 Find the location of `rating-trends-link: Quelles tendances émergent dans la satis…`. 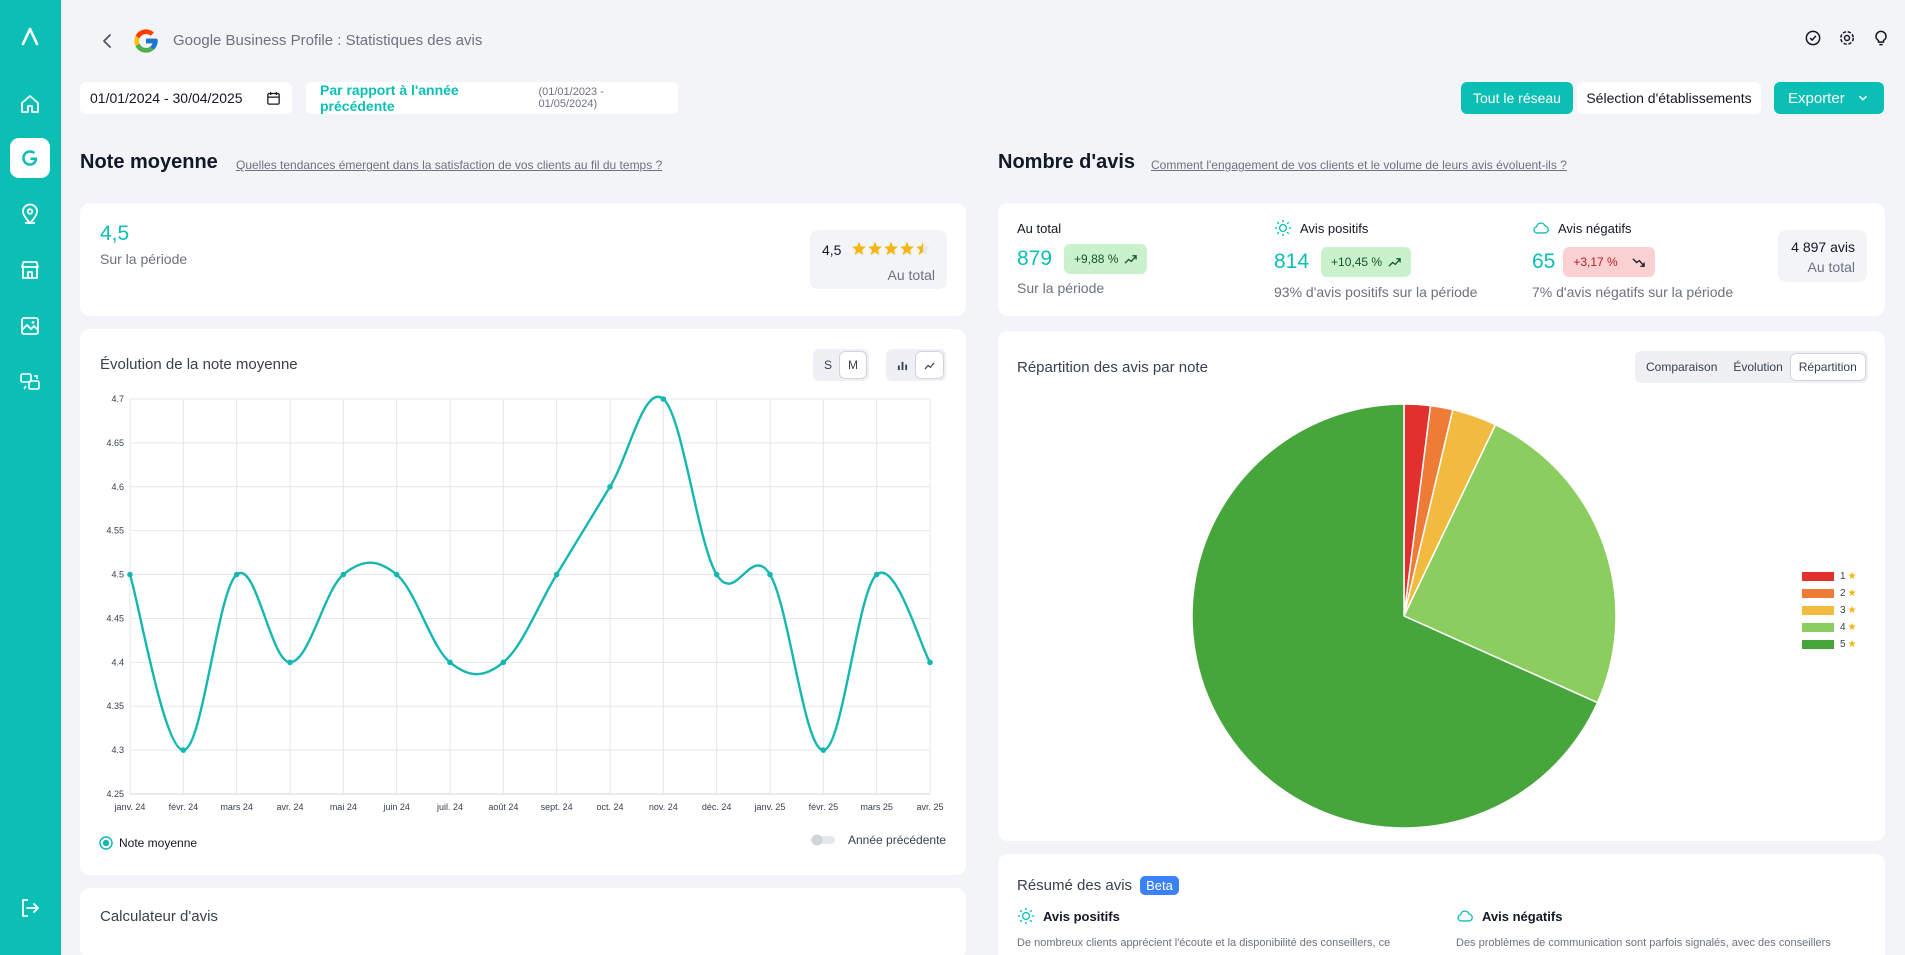

rating-trends-link: Quelles tendances émergent dans la satis… is located at coordinates (449, 165).